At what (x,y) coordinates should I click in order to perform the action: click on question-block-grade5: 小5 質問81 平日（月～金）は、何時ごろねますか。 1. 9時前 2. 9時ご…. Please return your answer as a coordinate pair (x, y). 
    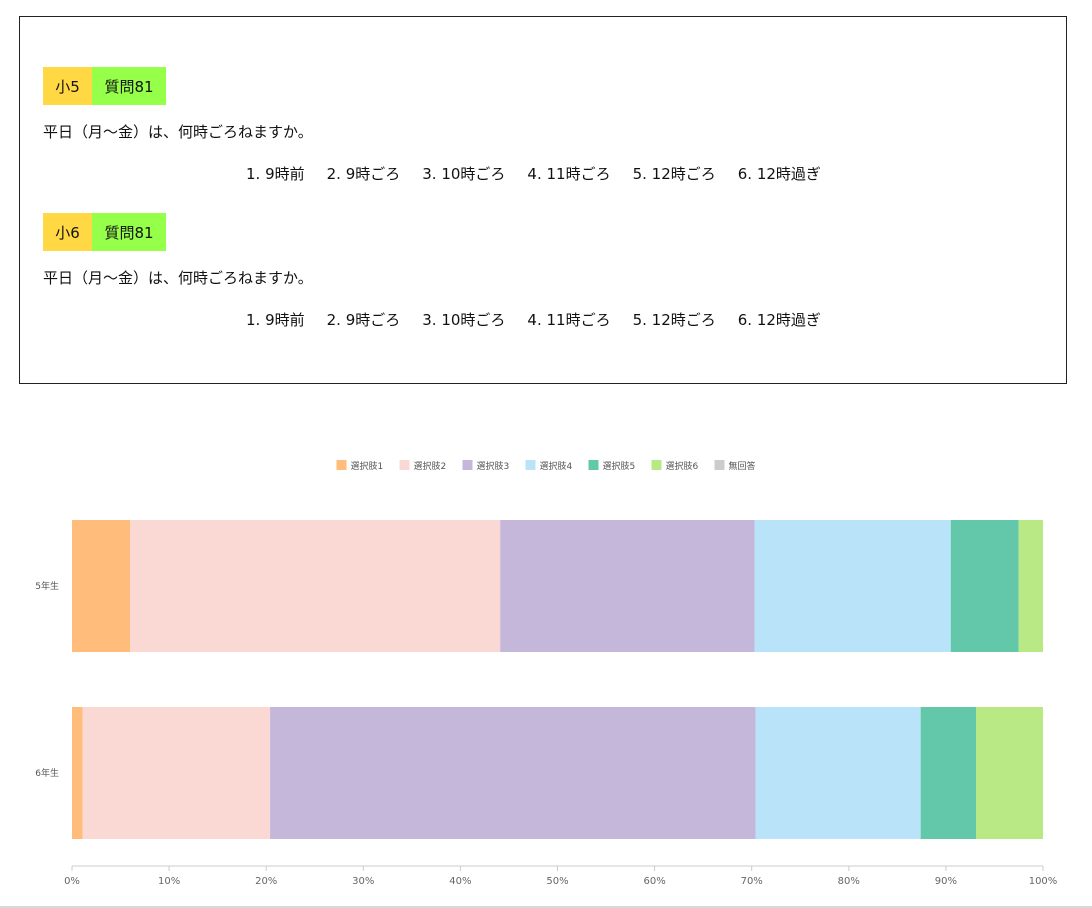
    Looking at the image, I should click on (543, 125).